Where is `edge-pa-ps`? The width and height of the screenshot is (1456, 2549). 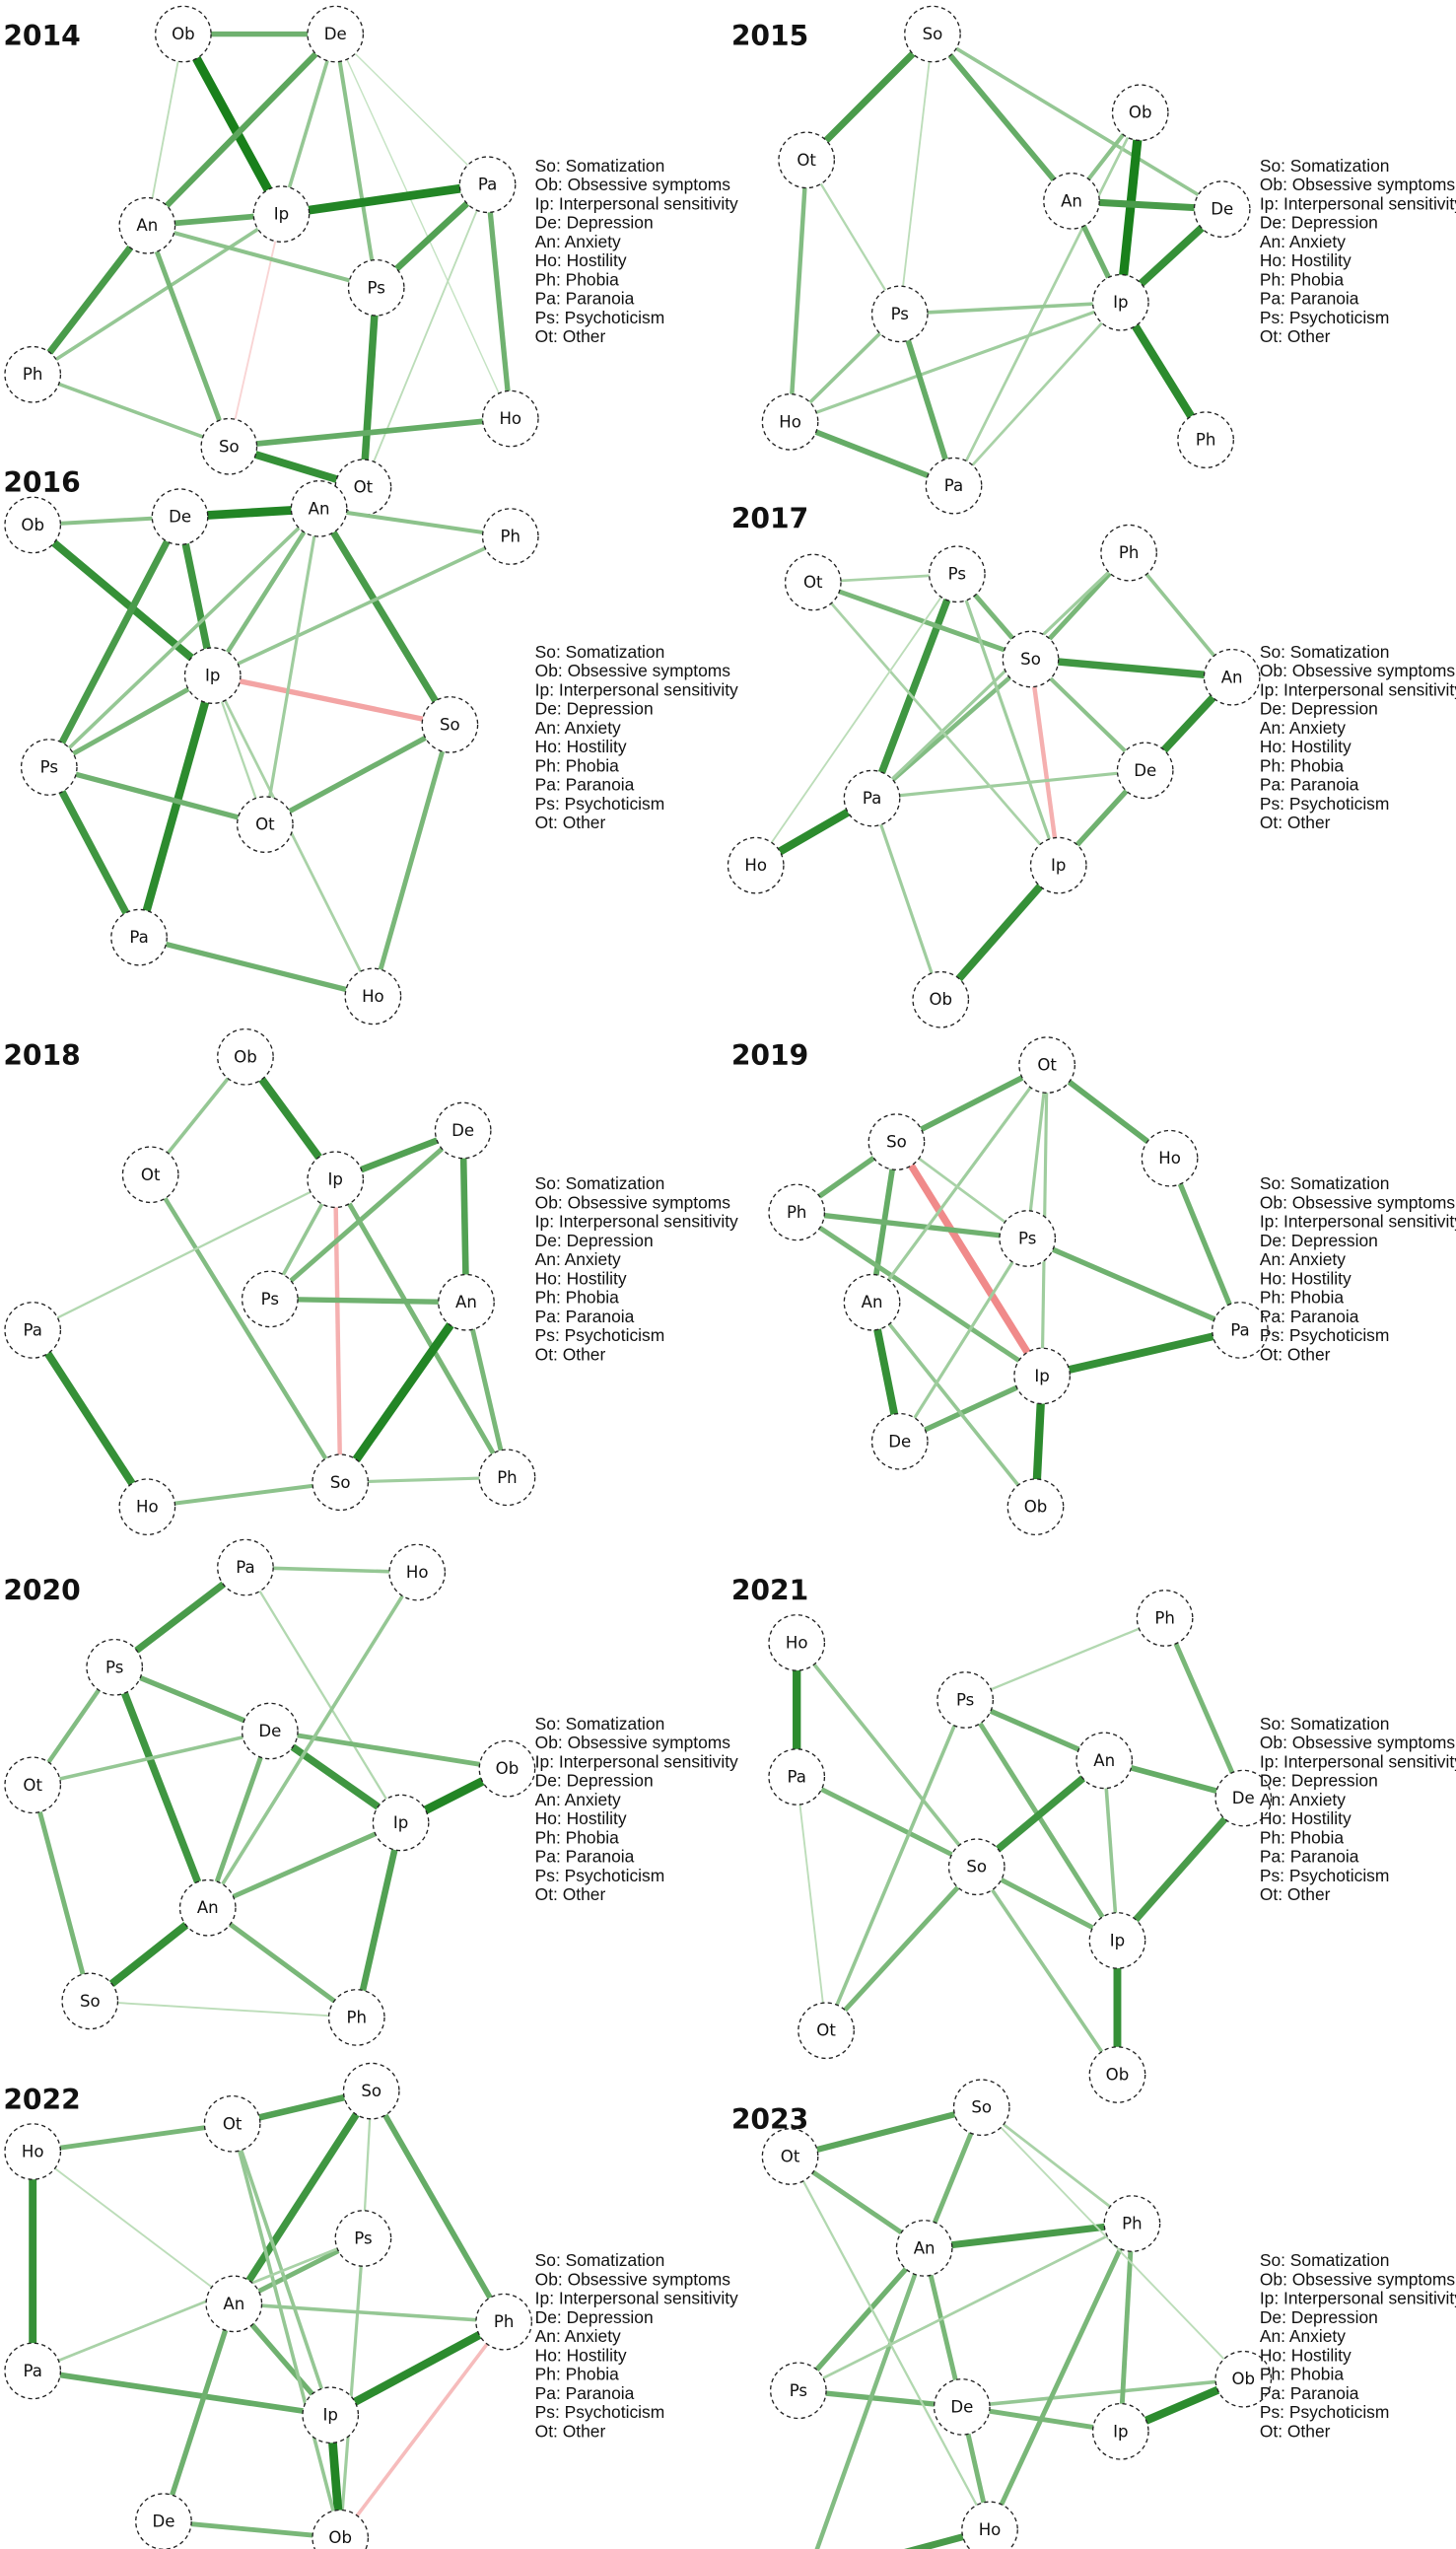 edge-pa-ps is located at coordinates (198, 2304).